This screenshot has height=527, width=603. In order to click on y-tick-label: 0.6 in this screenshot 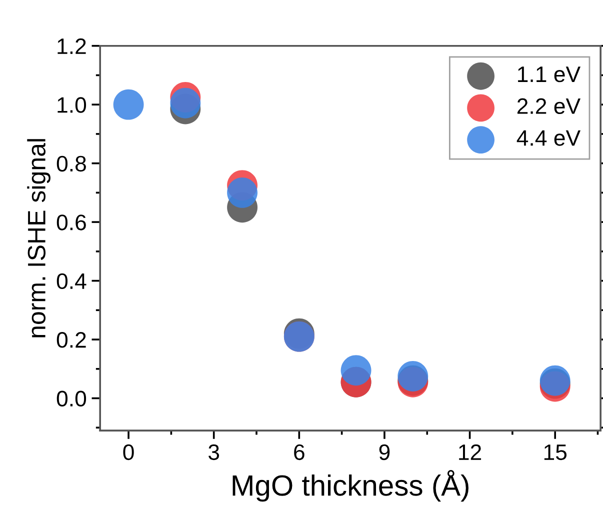, I will do `click(71, 222)`.